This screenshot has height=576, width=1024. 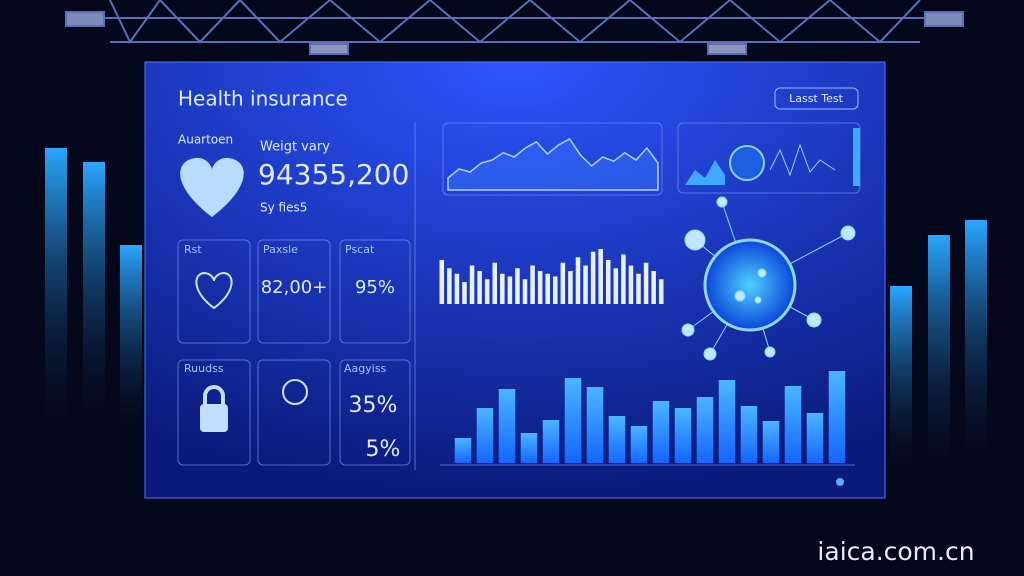 What do you see at coordinates (263, 99) in the screenshot?
I see `title: Health insurance` at bounding box center [263, 99].